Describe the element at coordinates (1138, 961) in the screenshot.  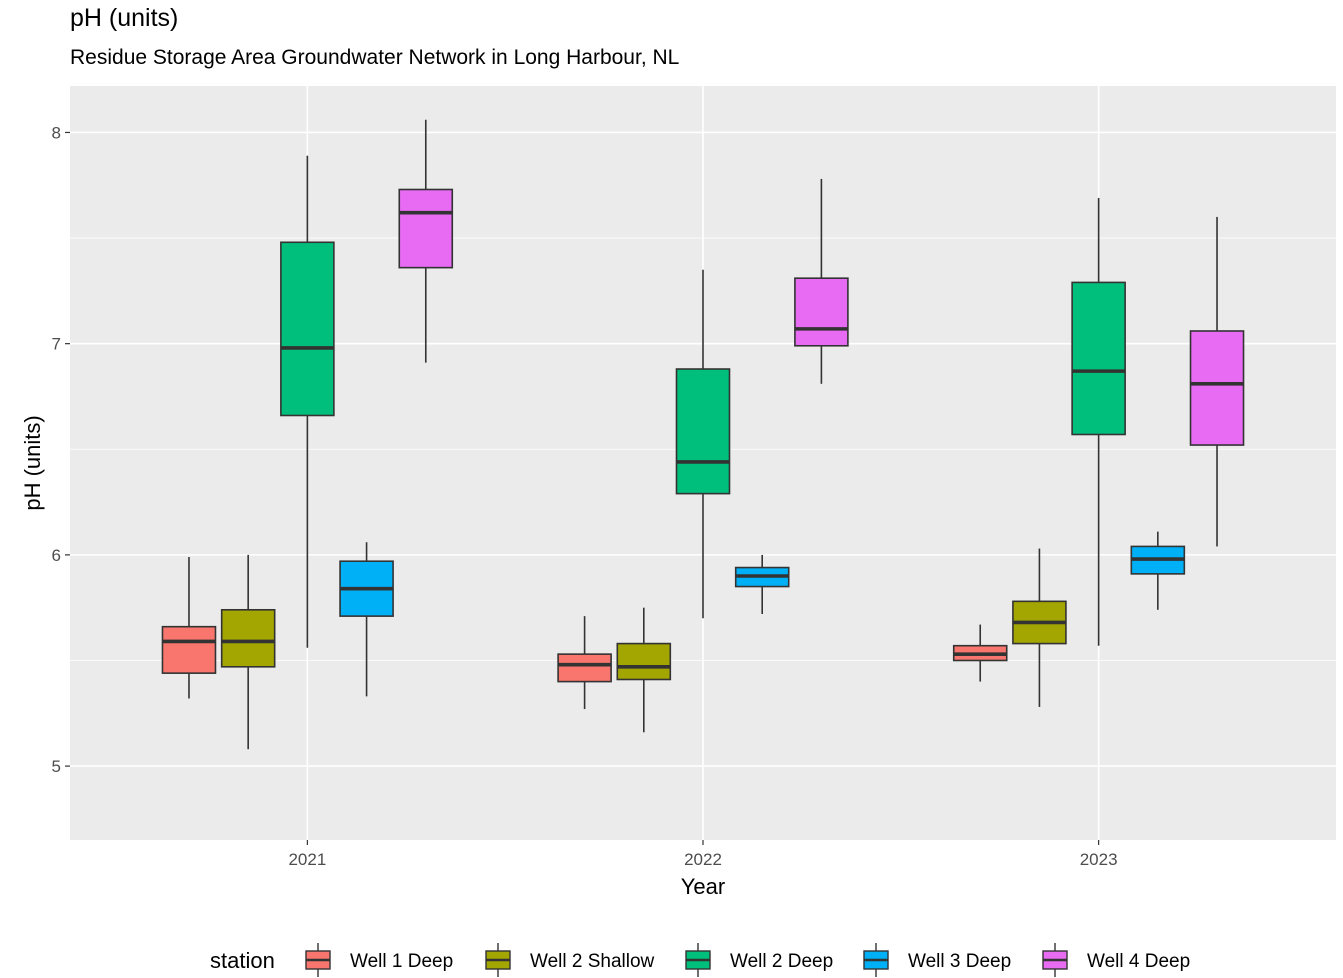
I see `legend-label: Well 4 Deep` at that location.